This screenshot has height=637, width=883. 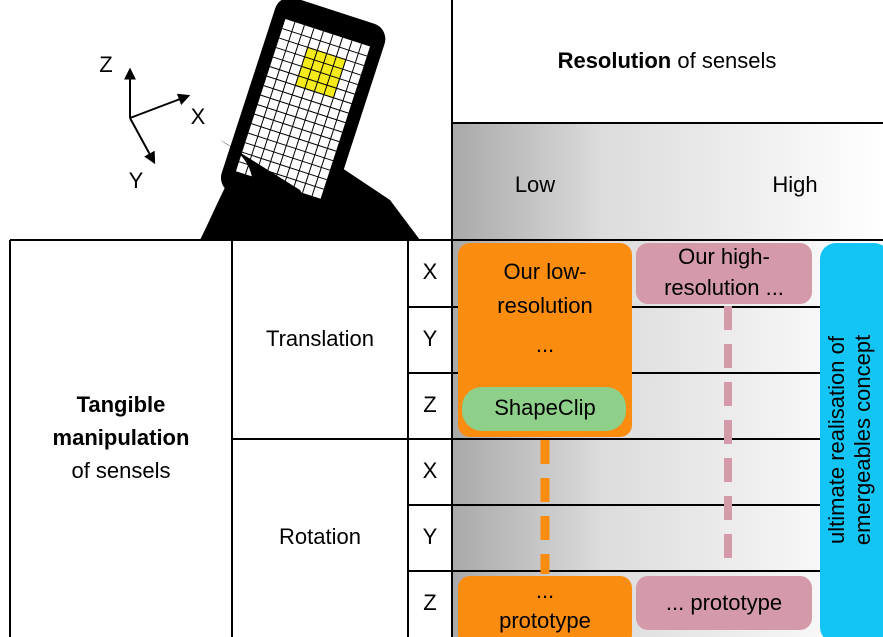 What do you see at coordinates (862, 440) in the screenshot?
I see `ultimate-text: emergeables concept` at bounding box center [862, 440].